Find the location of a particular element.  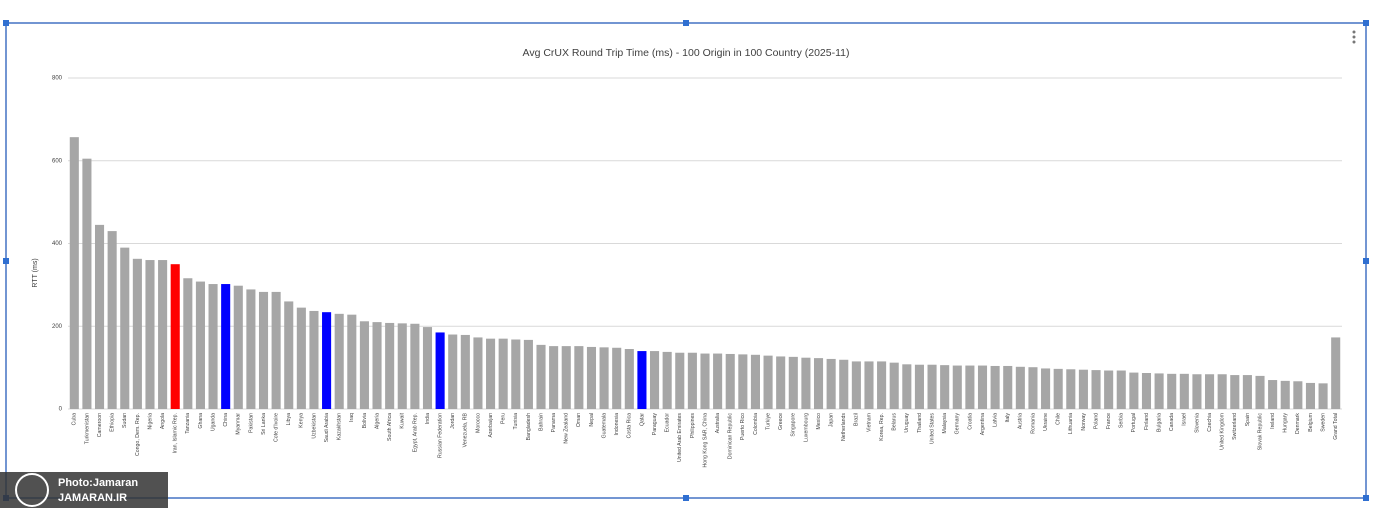

x-tick-label: Guatemala is located at coordinates (604, 425).